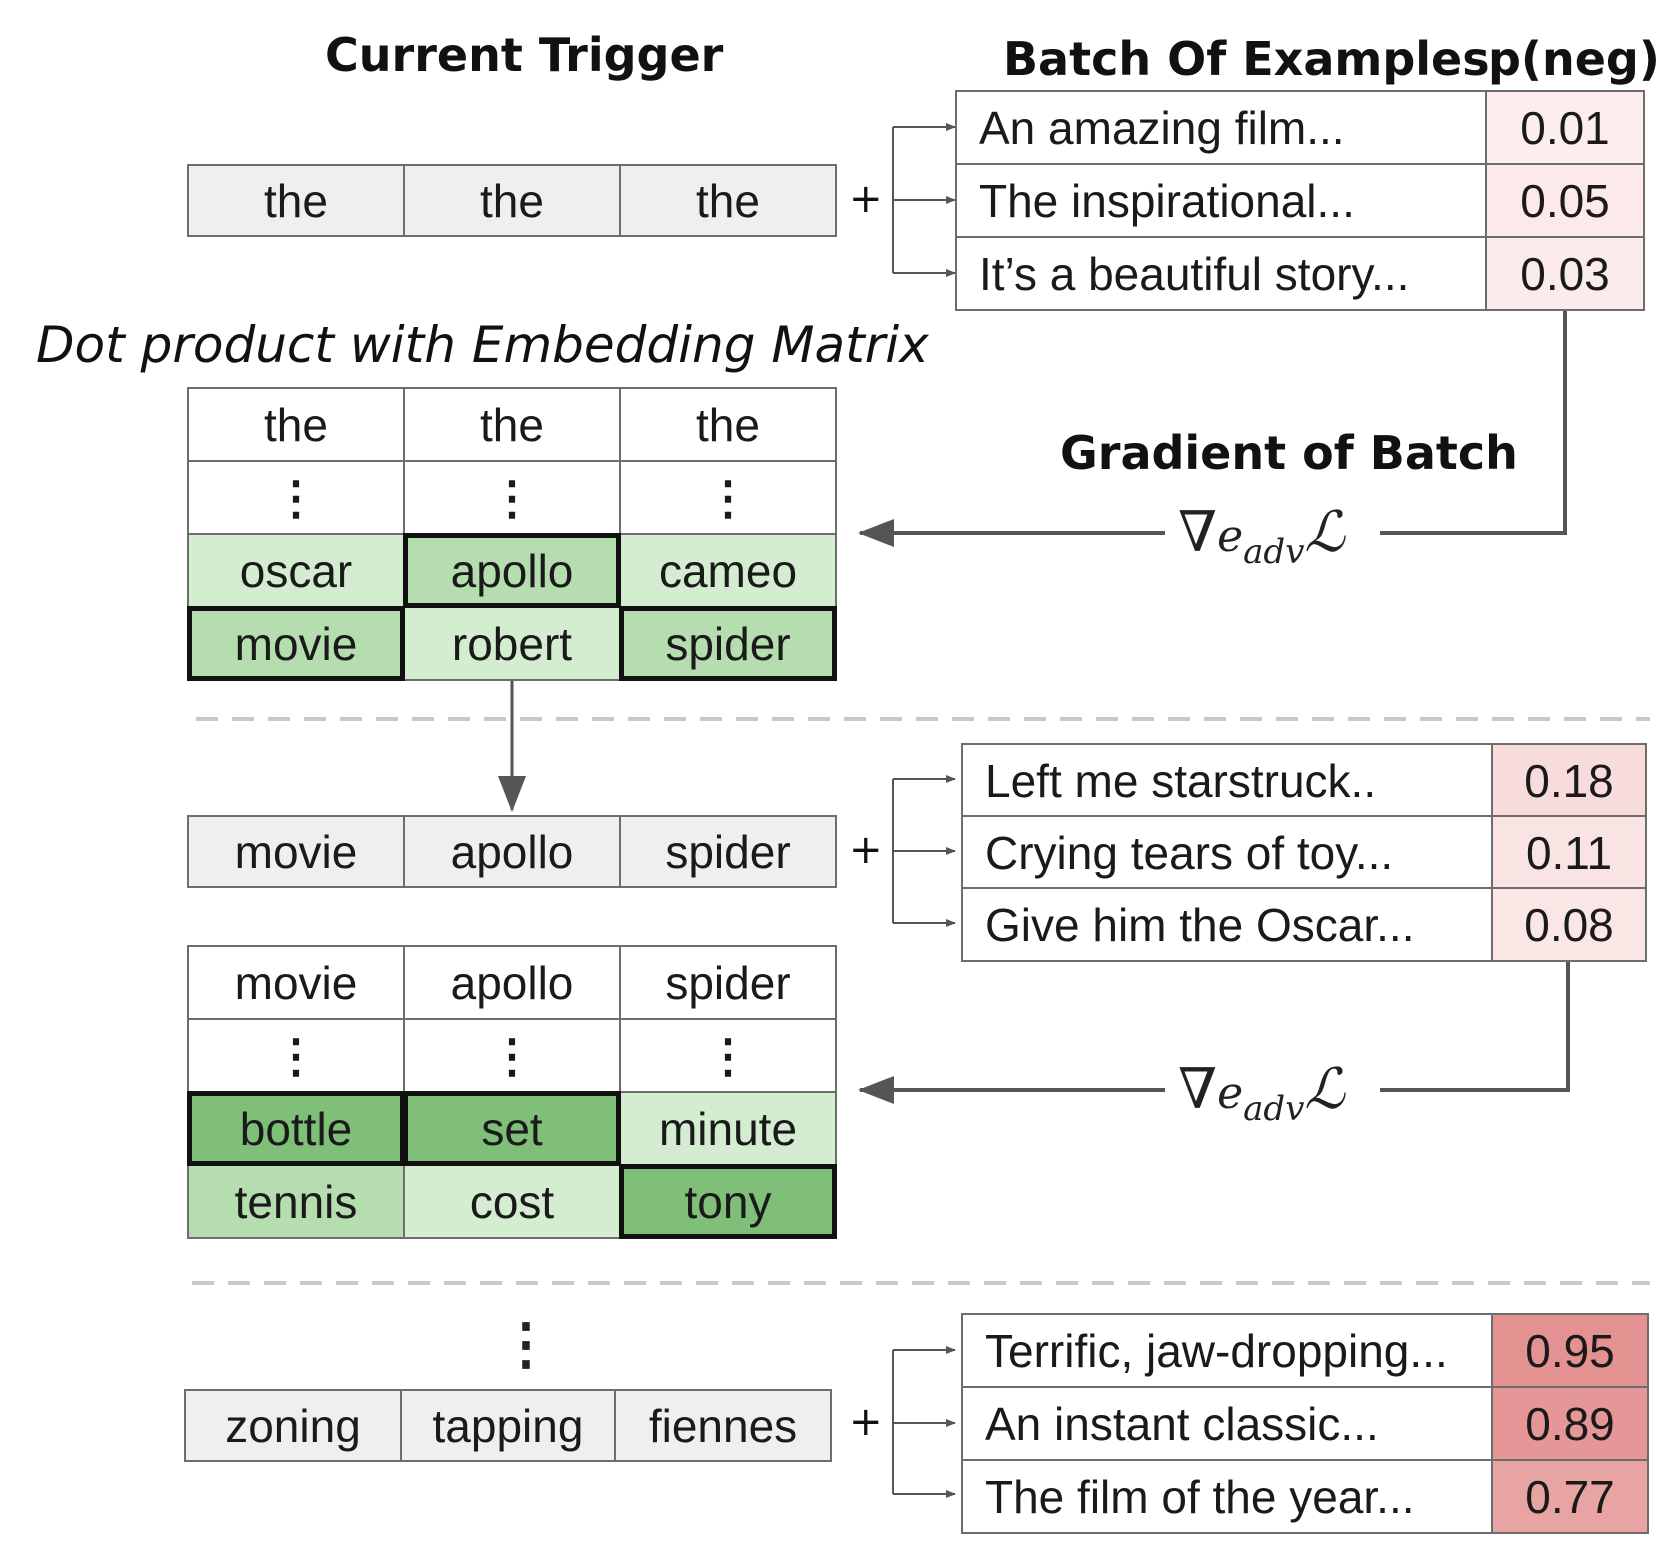 The image size is (1678, 1554). What do you see at coordinates (924, 851) in the screenshot?
I see `fanout-arrows-step2` at bounding box center [924, 851].